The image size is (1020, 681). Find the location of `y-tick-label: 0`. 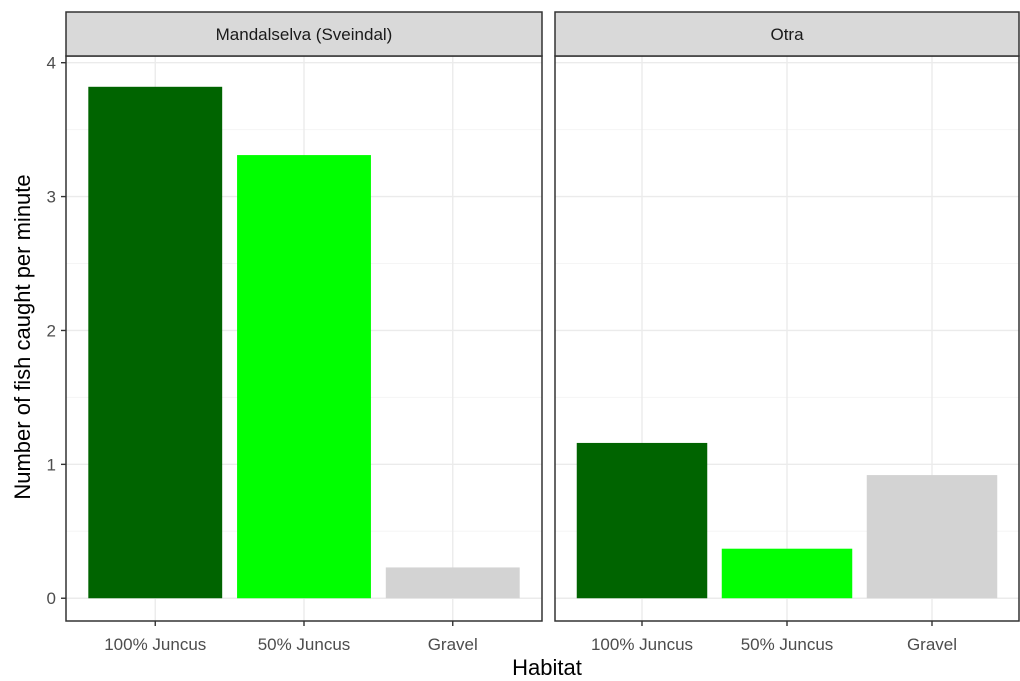

y-tick-label: 0 is located at coordinates (51, 598).